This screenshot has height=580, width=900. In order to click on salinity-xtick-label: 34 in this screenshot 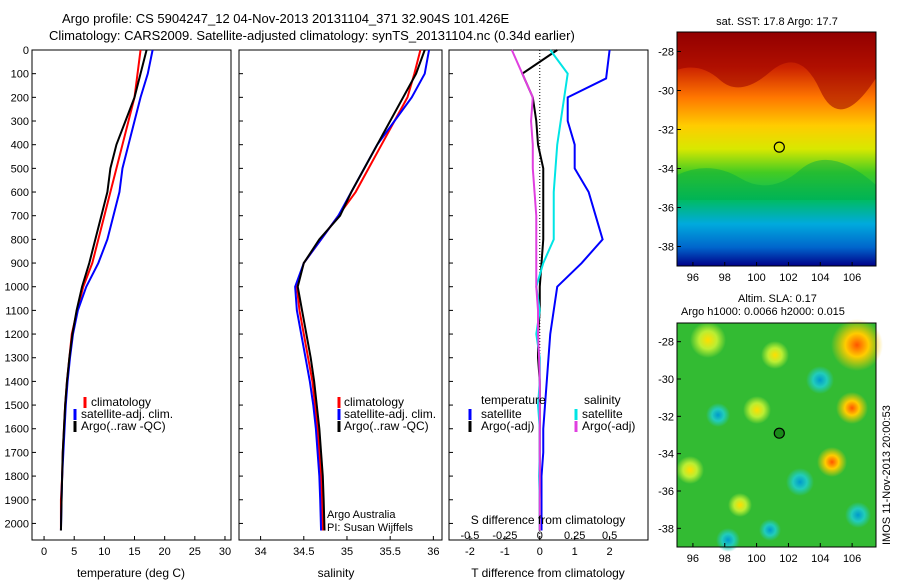, I will do `click(260, 552)`.